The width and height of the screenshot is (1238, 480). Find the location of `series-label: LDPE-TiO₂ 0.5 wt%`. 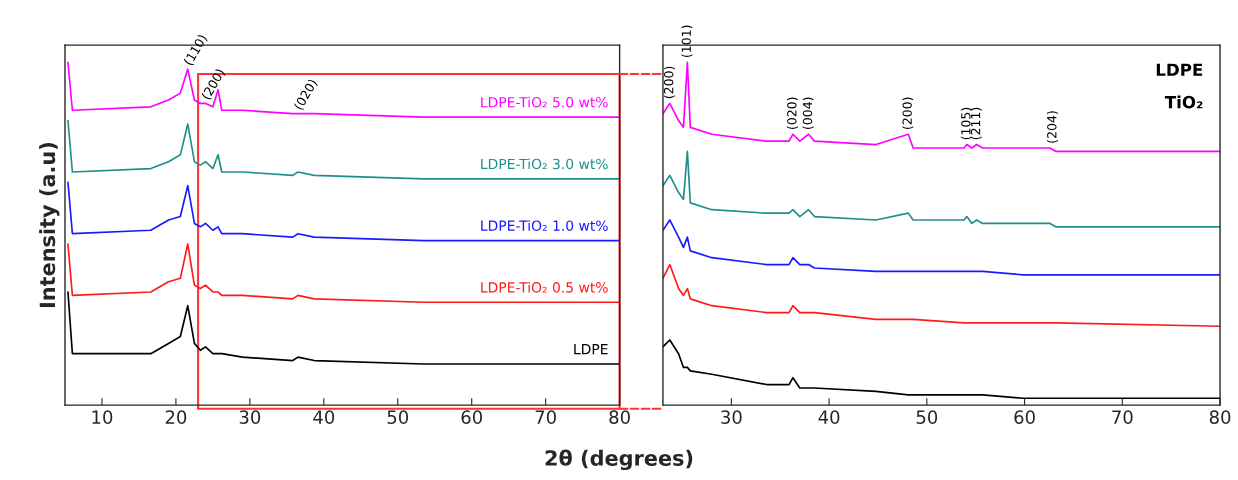

series-label: LDPE-TiO₂ 0.5 wt% is located at coordinates (544, 287).